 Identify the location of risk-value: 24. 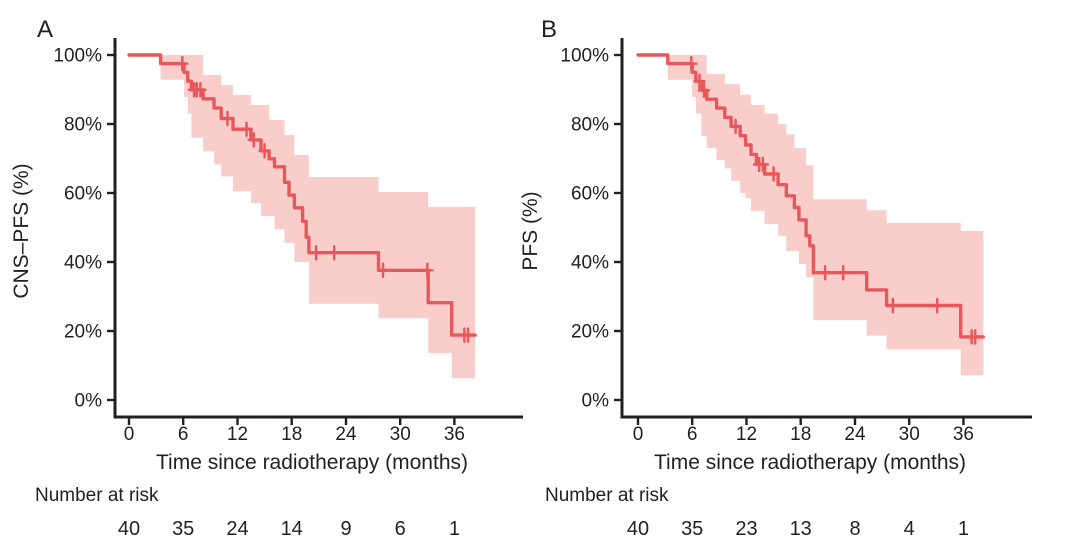
(237, 529).